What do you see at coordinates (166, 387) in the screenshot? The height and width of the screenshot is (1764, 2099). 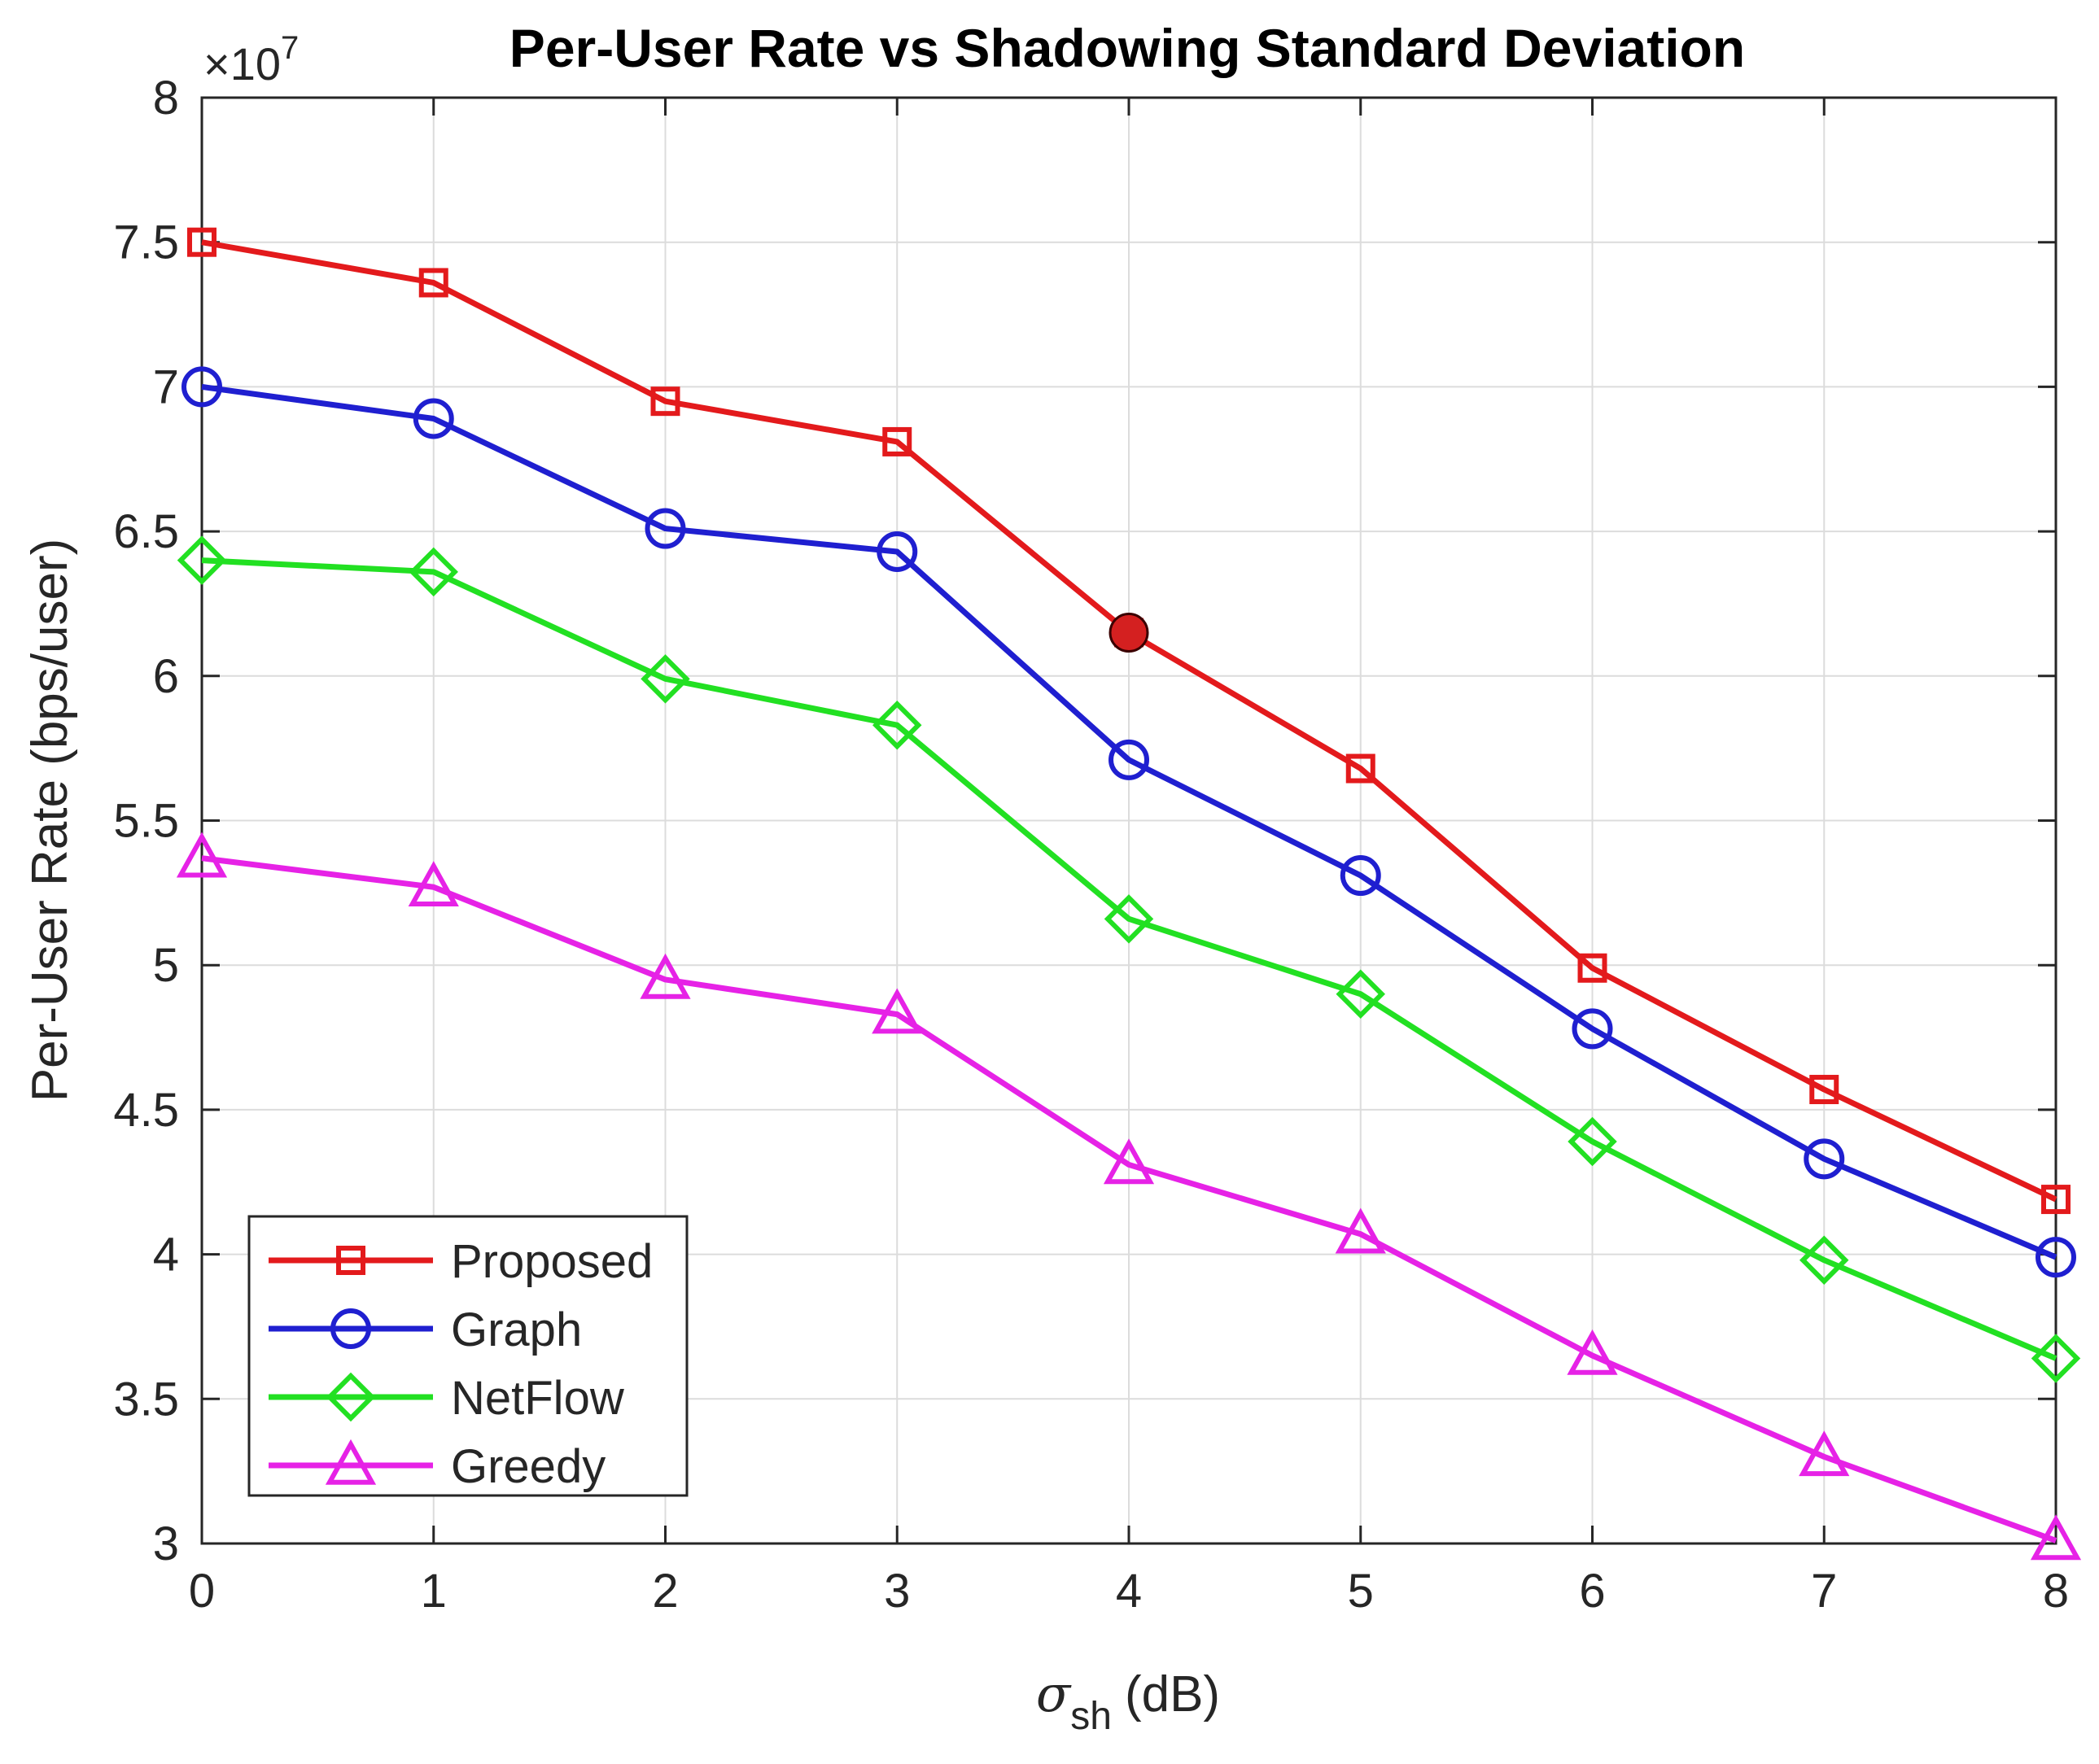 I see `y-tick-label: 7` at bounding box center [166, 387].